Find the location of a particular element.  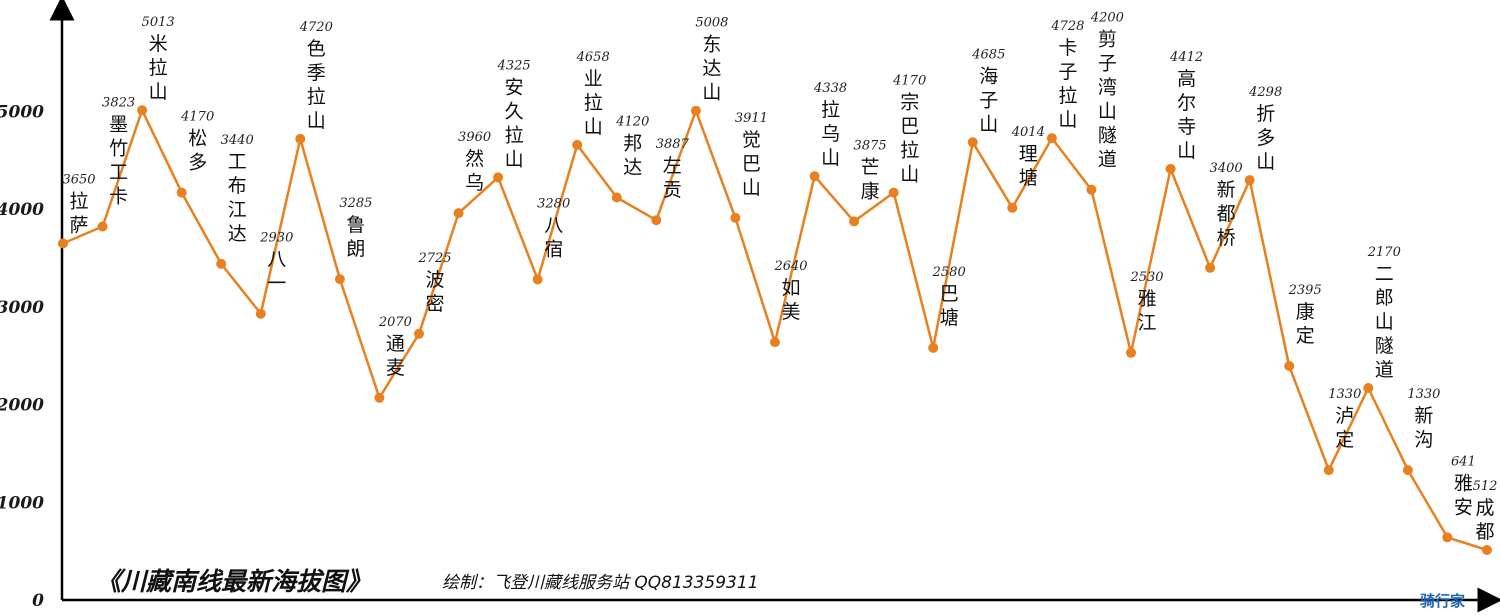

station-label: 海子山 is located at coordinates (988, 100).